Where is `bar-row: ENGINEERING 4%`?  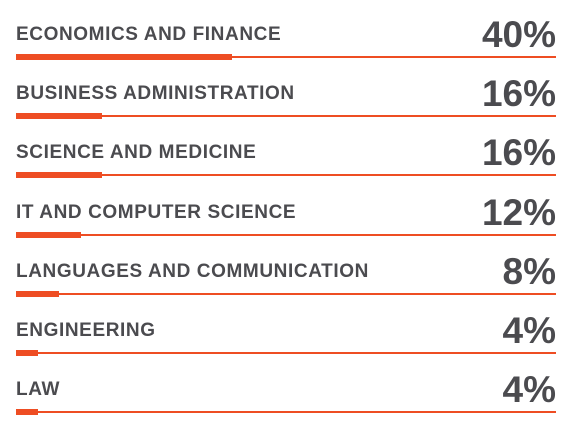
bar-row: ENGINEERING 4% is located at coordinates (286, 326).